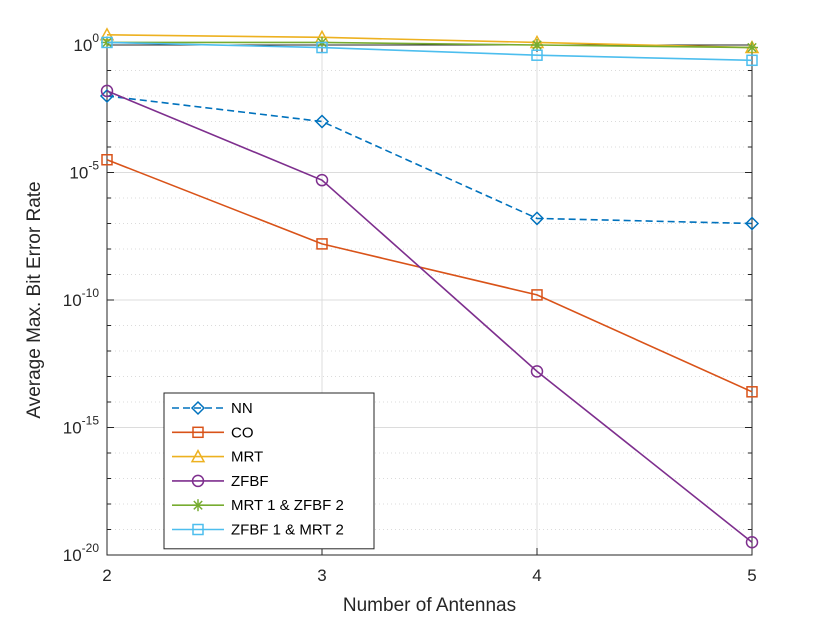 This screenshot has width=830, height=623. Describe the element at coordinates (213, 432) in the screenshot. I see `legend-item: CO` at that location.